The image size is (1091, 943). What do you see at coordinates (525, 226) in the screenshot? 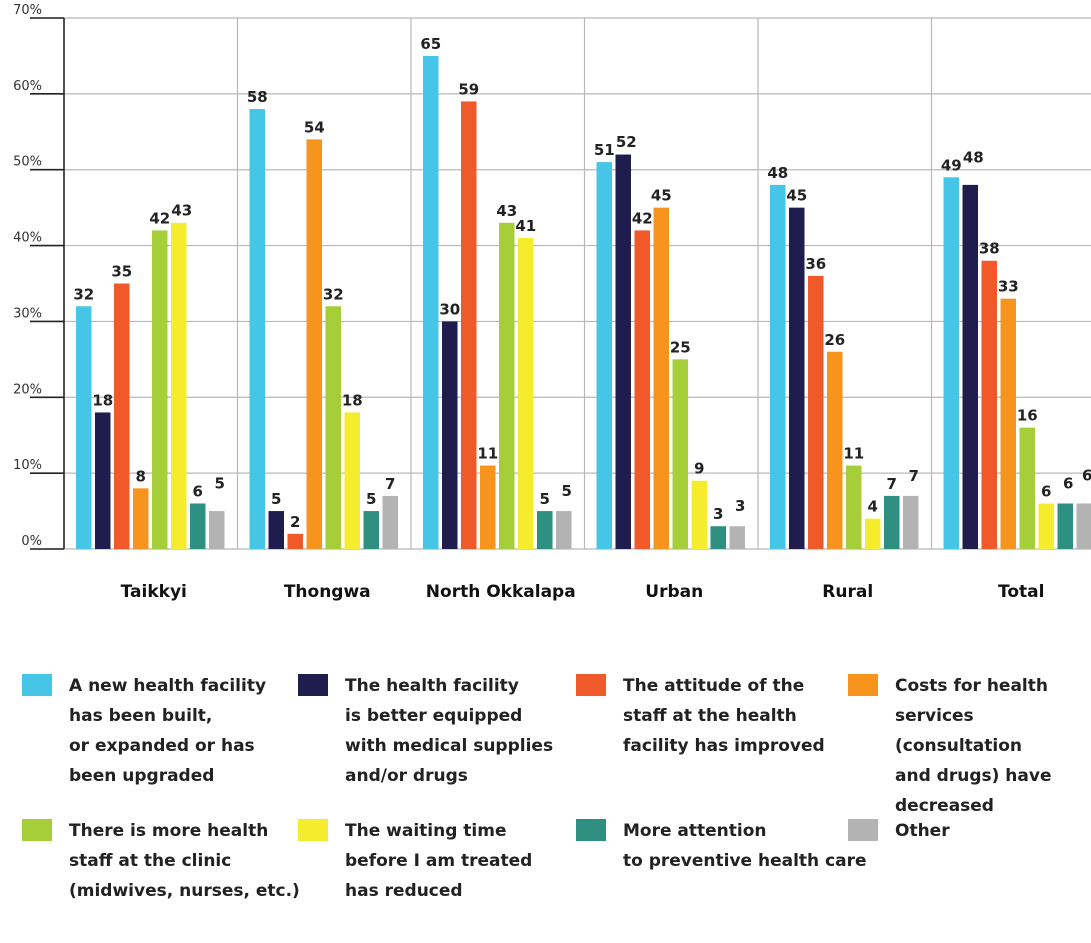
I see `data-label: 41` at bounding box center [525, 226].